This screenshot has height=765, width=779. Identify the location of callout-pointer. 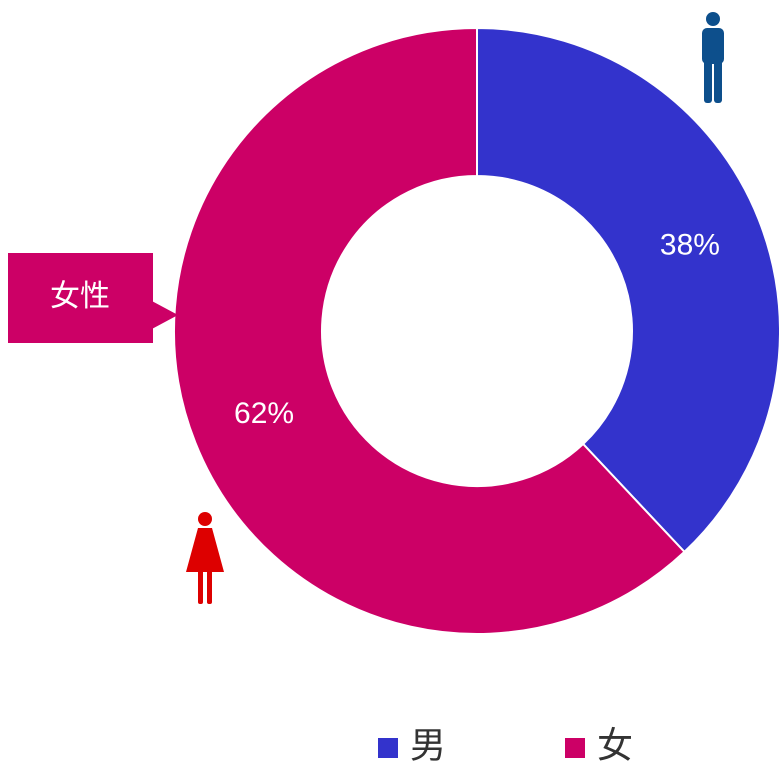
(164, 315).